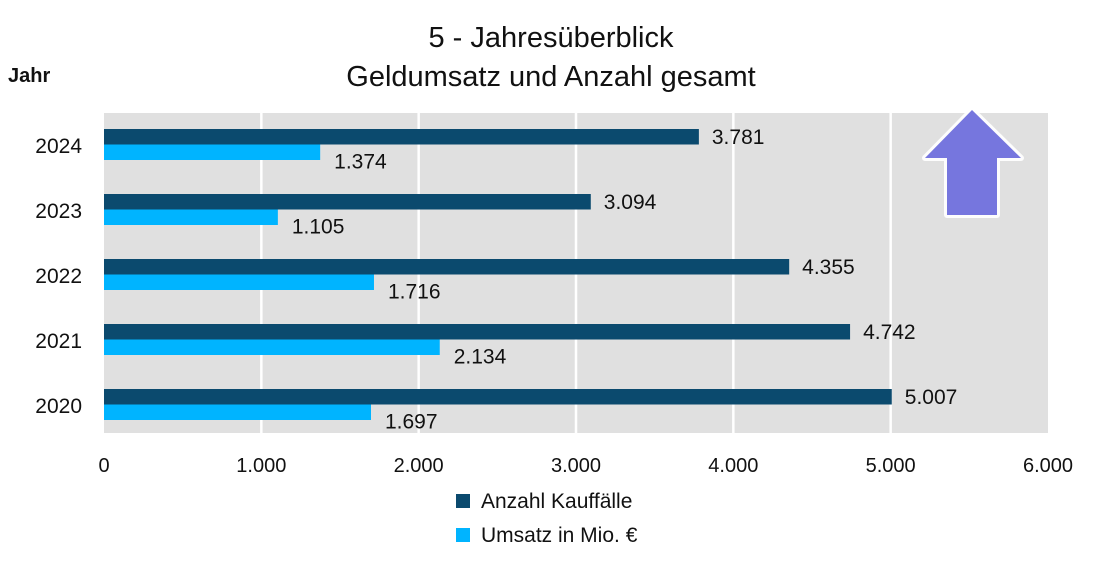 This screenshot has height=569, width=1111. Describe the element at coordinates (419, 466) in the screenshot. I see `x-tick-label: 2.000` at that location.